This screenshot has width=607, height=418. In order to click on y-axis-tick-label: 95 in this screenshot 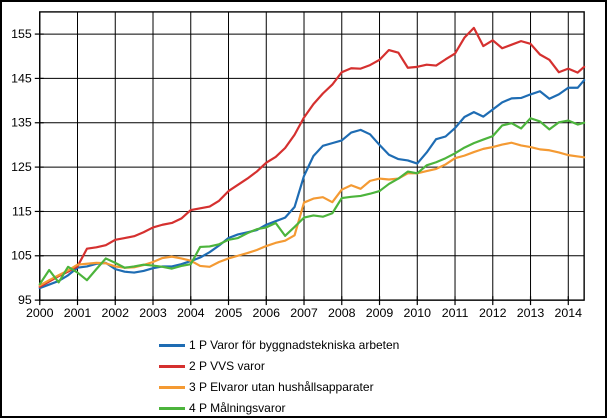, I will do `click(25, 300)`.